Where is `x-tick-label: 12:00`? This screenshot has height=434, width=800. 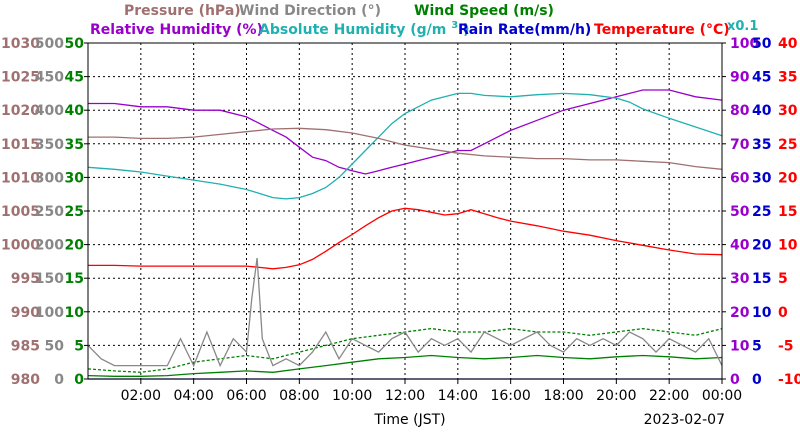
x-tick-label: 12:00 is located at coordinates (405, 396).